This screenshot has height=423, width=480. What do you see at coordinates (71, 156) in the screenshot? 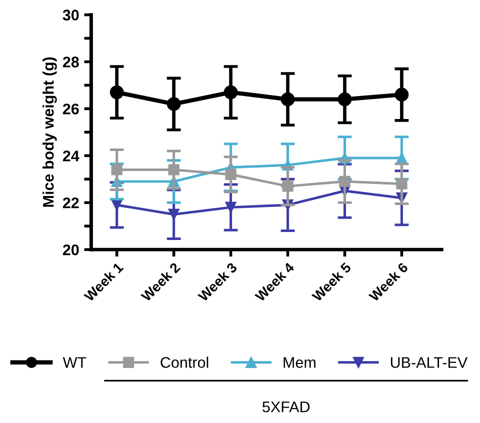
I see `y-tick-label: 24` at bounding box center [71, 156].